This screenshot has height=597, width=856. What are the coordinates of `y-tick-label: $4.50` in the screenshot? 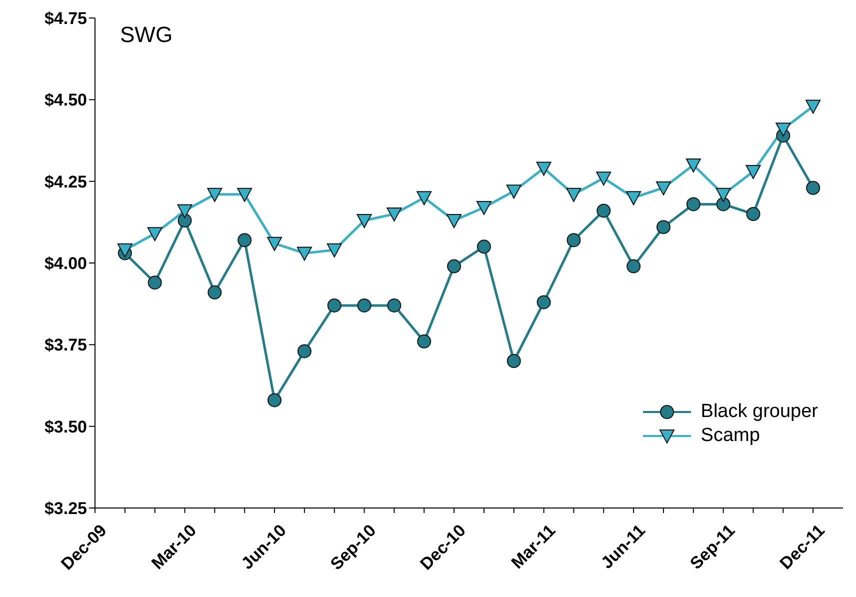 It's located at (65, 100).